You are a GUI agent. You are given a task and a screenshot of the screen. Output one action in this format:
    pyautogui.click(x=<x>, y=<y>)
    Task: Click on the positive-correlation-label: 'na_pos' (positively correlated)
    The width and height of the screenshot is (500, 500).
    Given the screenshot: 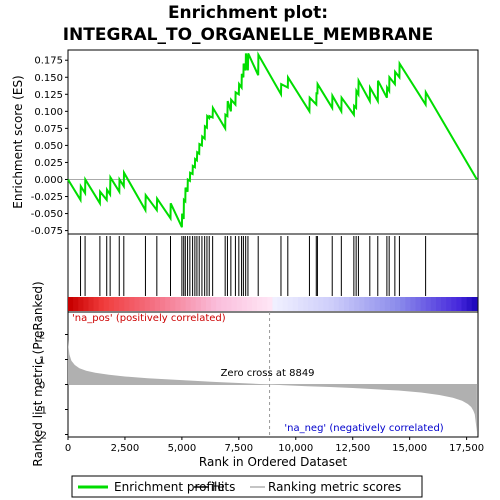 What is the action you would take?
    pyautogui.click(x=149, y=318)
    